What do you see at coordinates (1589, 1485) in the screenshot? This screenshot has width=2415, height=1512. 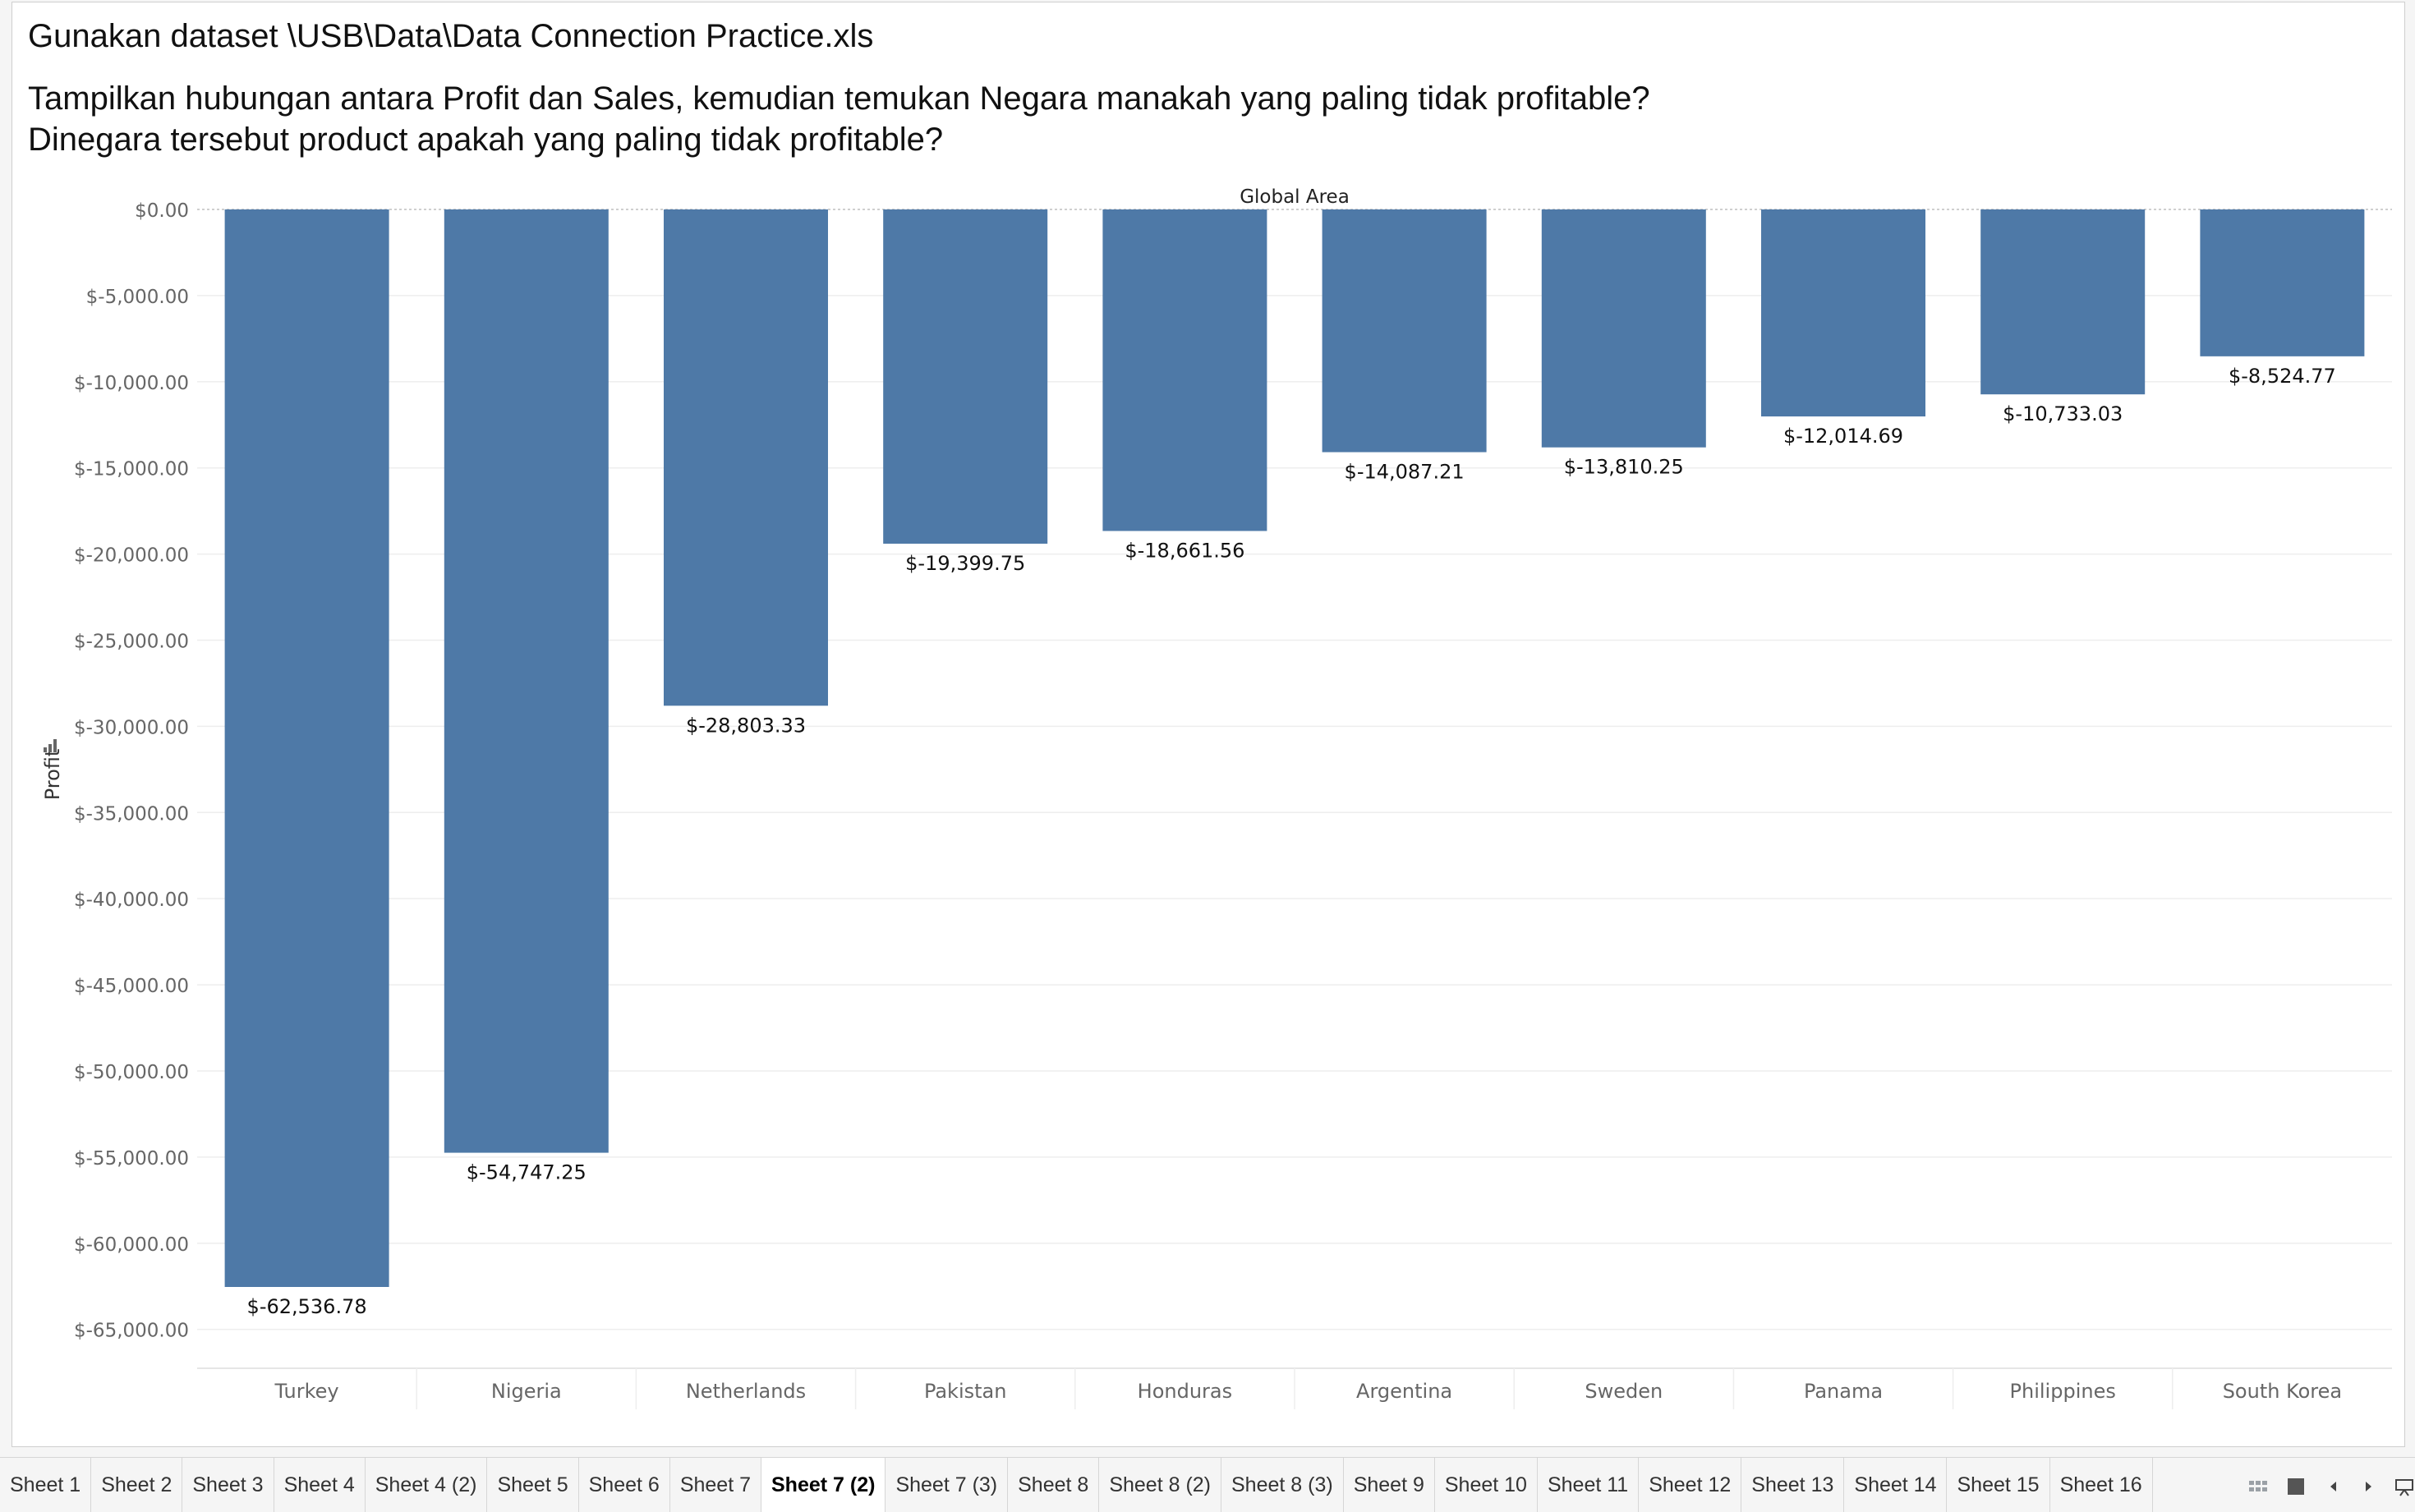 I see `sheet-tab: Sheet 11` at bounding box center [1589, 1485].